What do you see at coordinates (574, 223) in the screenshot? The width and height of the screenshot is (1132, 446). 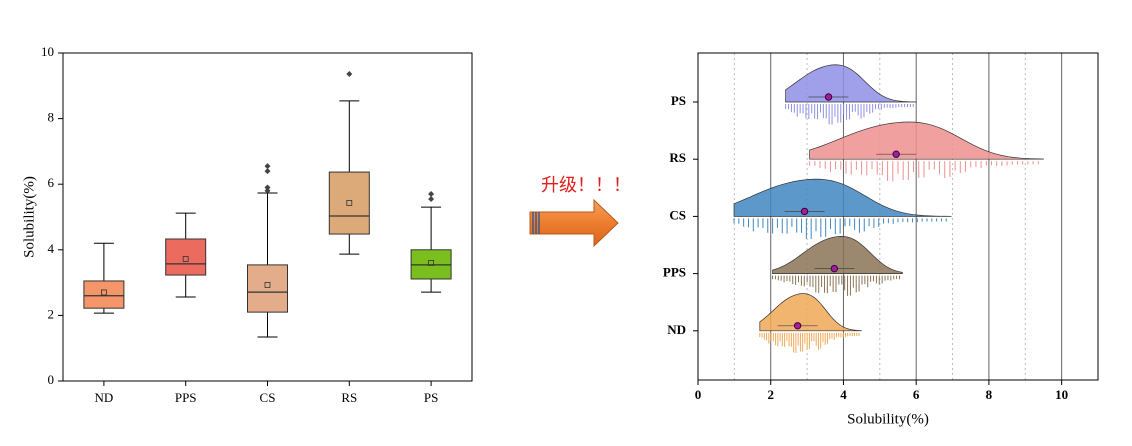 I see `arrow` at bounding box center [574, 223].